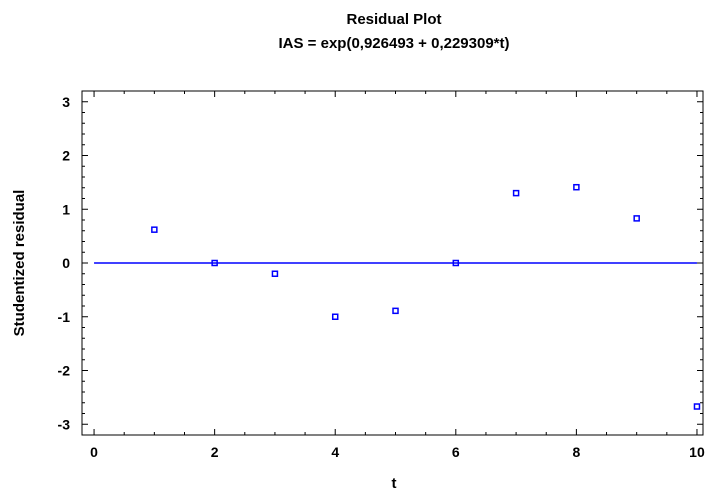 The height and width of the screenshot is (493, 708). I want to click on y-tick-label: -3, so click(64, 424).